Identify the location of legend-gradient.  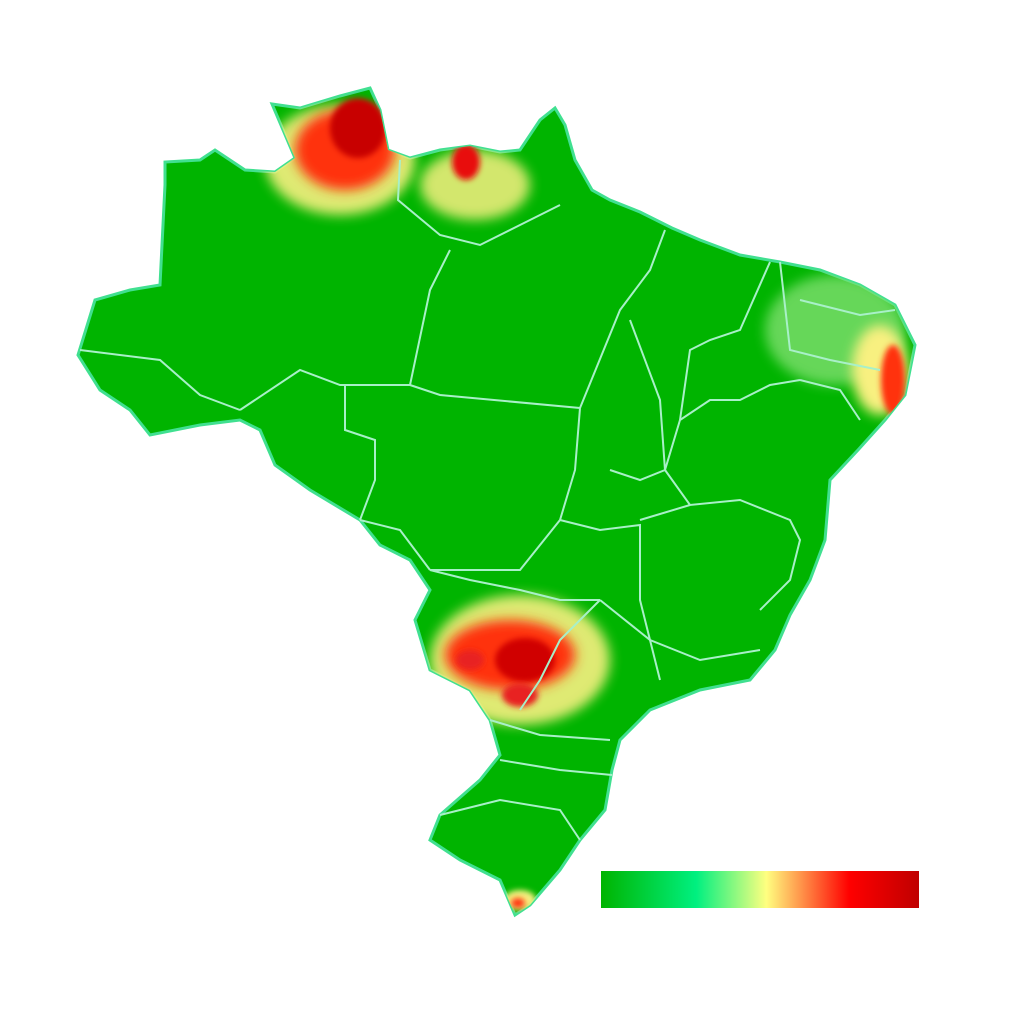
(760, 889).